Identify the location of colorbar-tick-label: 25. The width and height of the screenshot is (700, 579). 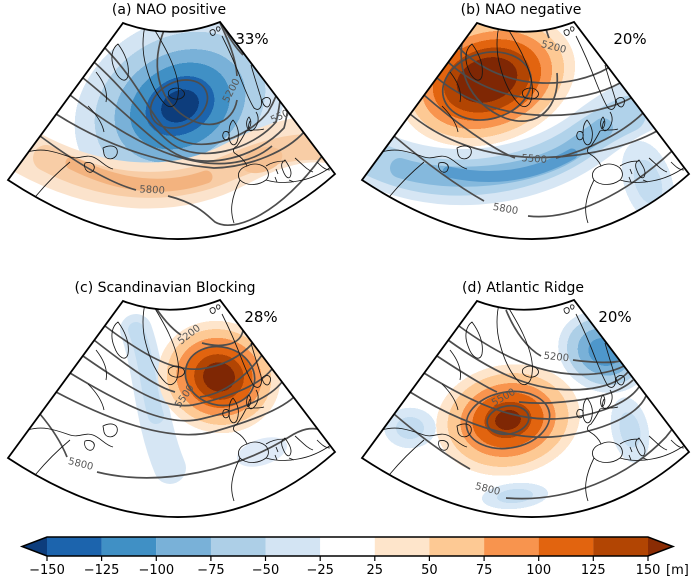
(375, 570).